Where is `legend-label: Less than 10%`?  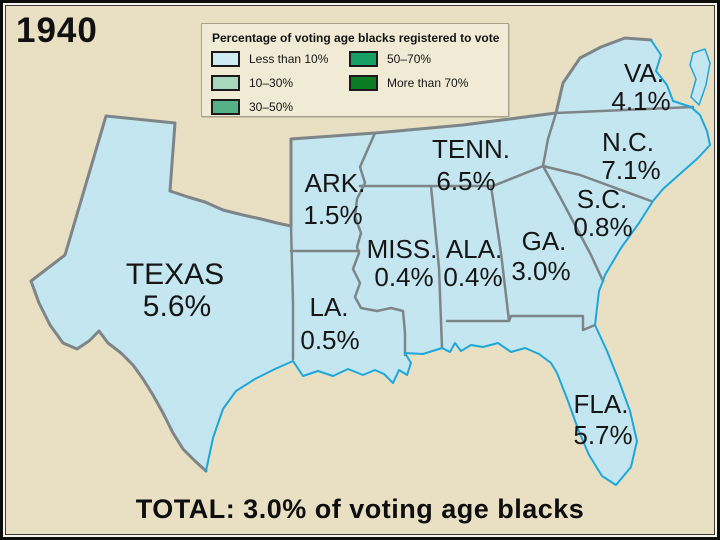
legend-label: Less than 10% is located at coordinates (289, 58).